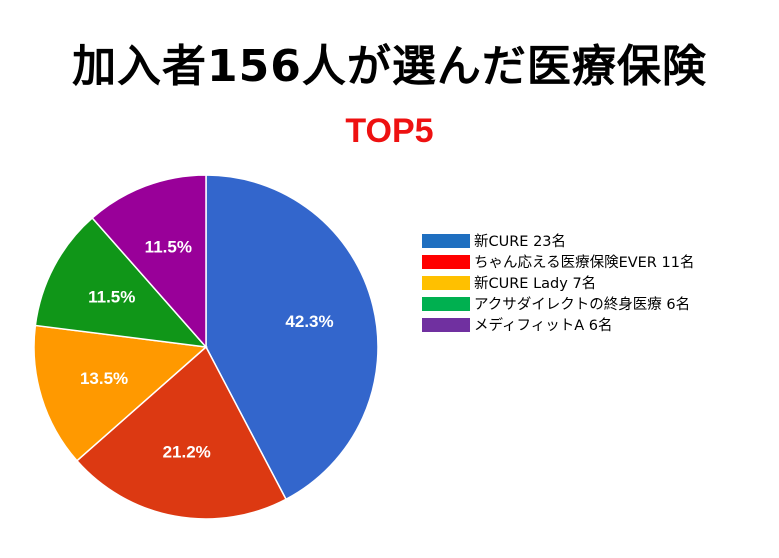  I want to click on legend-label: アクサダイレクトの終身医療 6名, so click(582, 305).